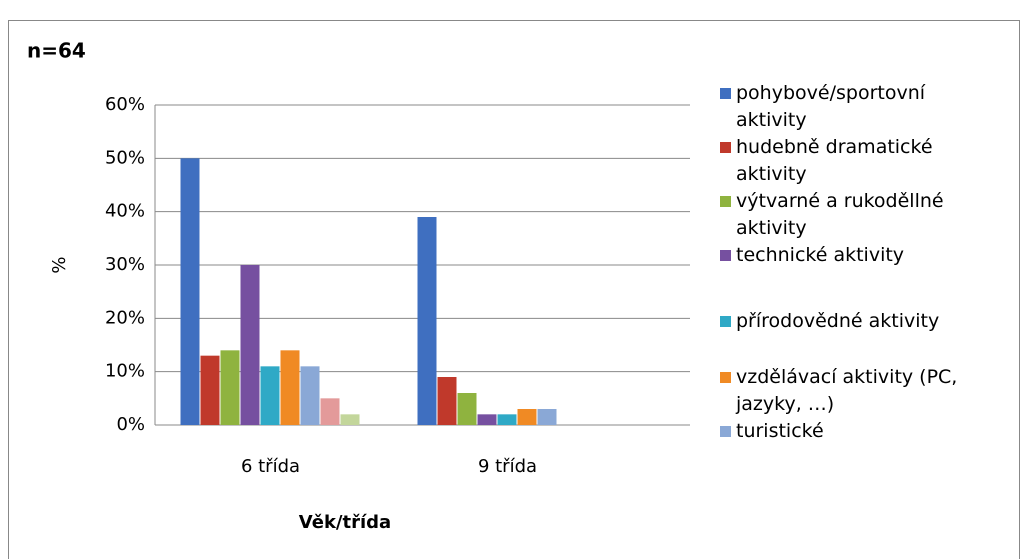  What do you see at coordinates (820, 255) in the screenshot?
I see `legend-label: technické aktivity` at bounding box center [820, 255].